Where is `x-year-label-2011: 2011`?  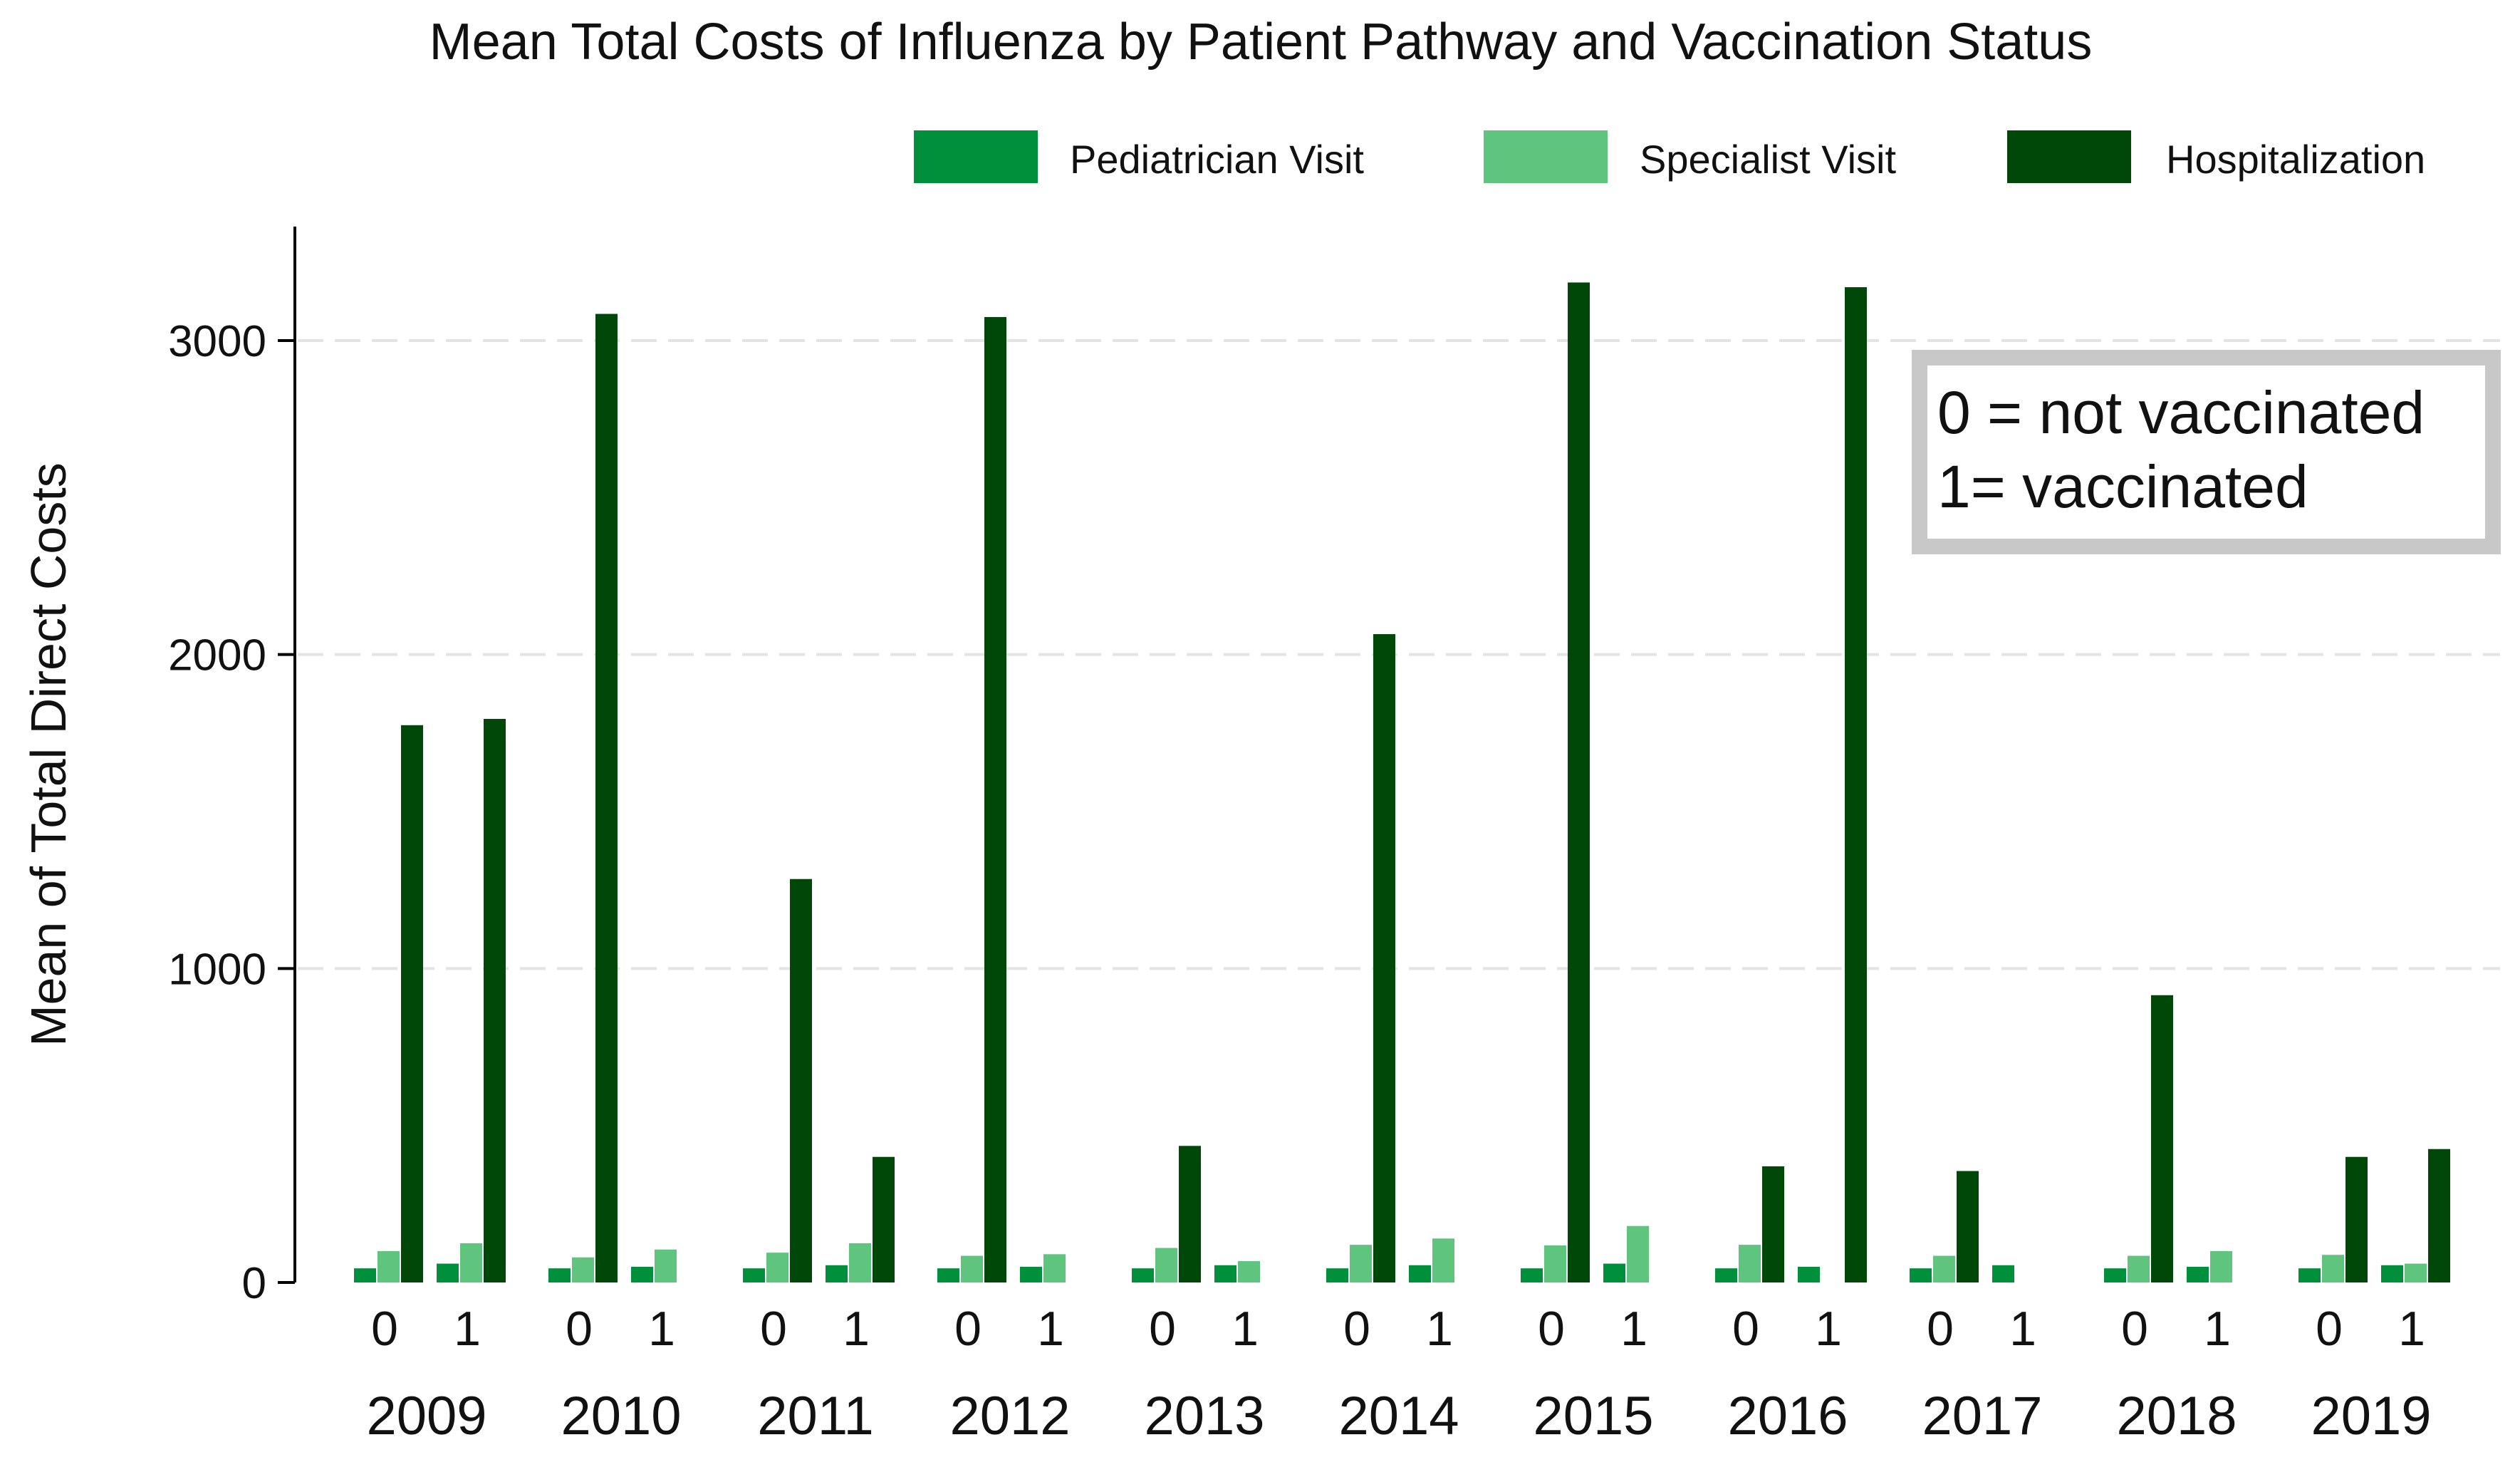 x-year-label-2011: 2011 is located at coordinates (815, 1416).